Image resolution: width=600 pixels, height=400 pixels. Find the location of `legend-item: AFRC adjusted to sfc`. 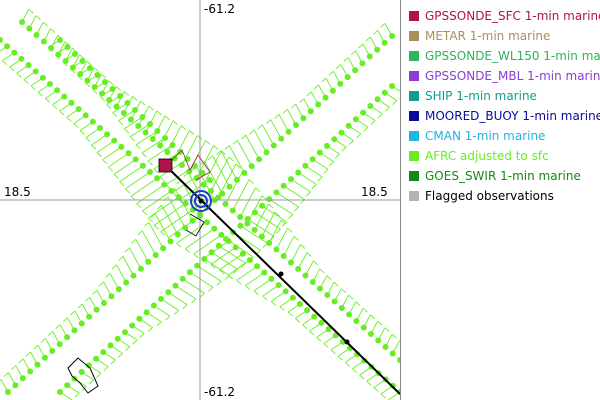

legend-item: AFRC adjusted to sfc is located at coordinates (479, 156).